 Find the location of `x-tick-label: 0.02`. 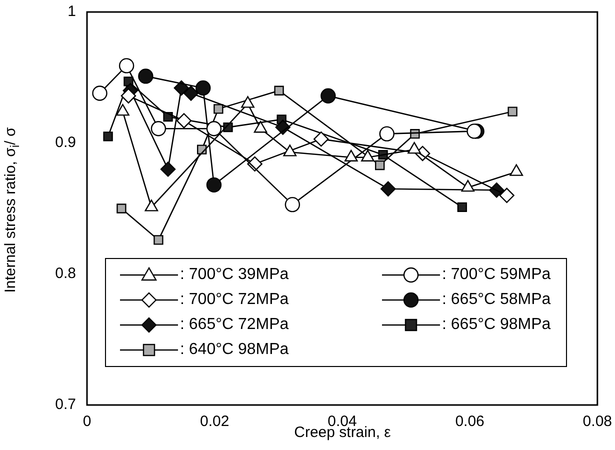

x-tick-label: 0.02 is located at coordinates (215, 421).